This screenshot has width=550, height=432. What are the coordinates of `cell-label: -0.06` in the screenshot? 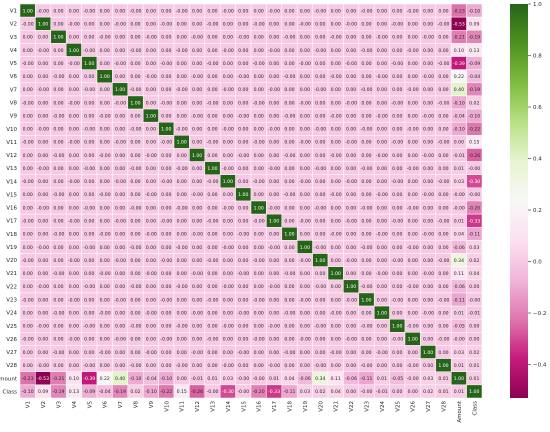 It's located at (351, 379).